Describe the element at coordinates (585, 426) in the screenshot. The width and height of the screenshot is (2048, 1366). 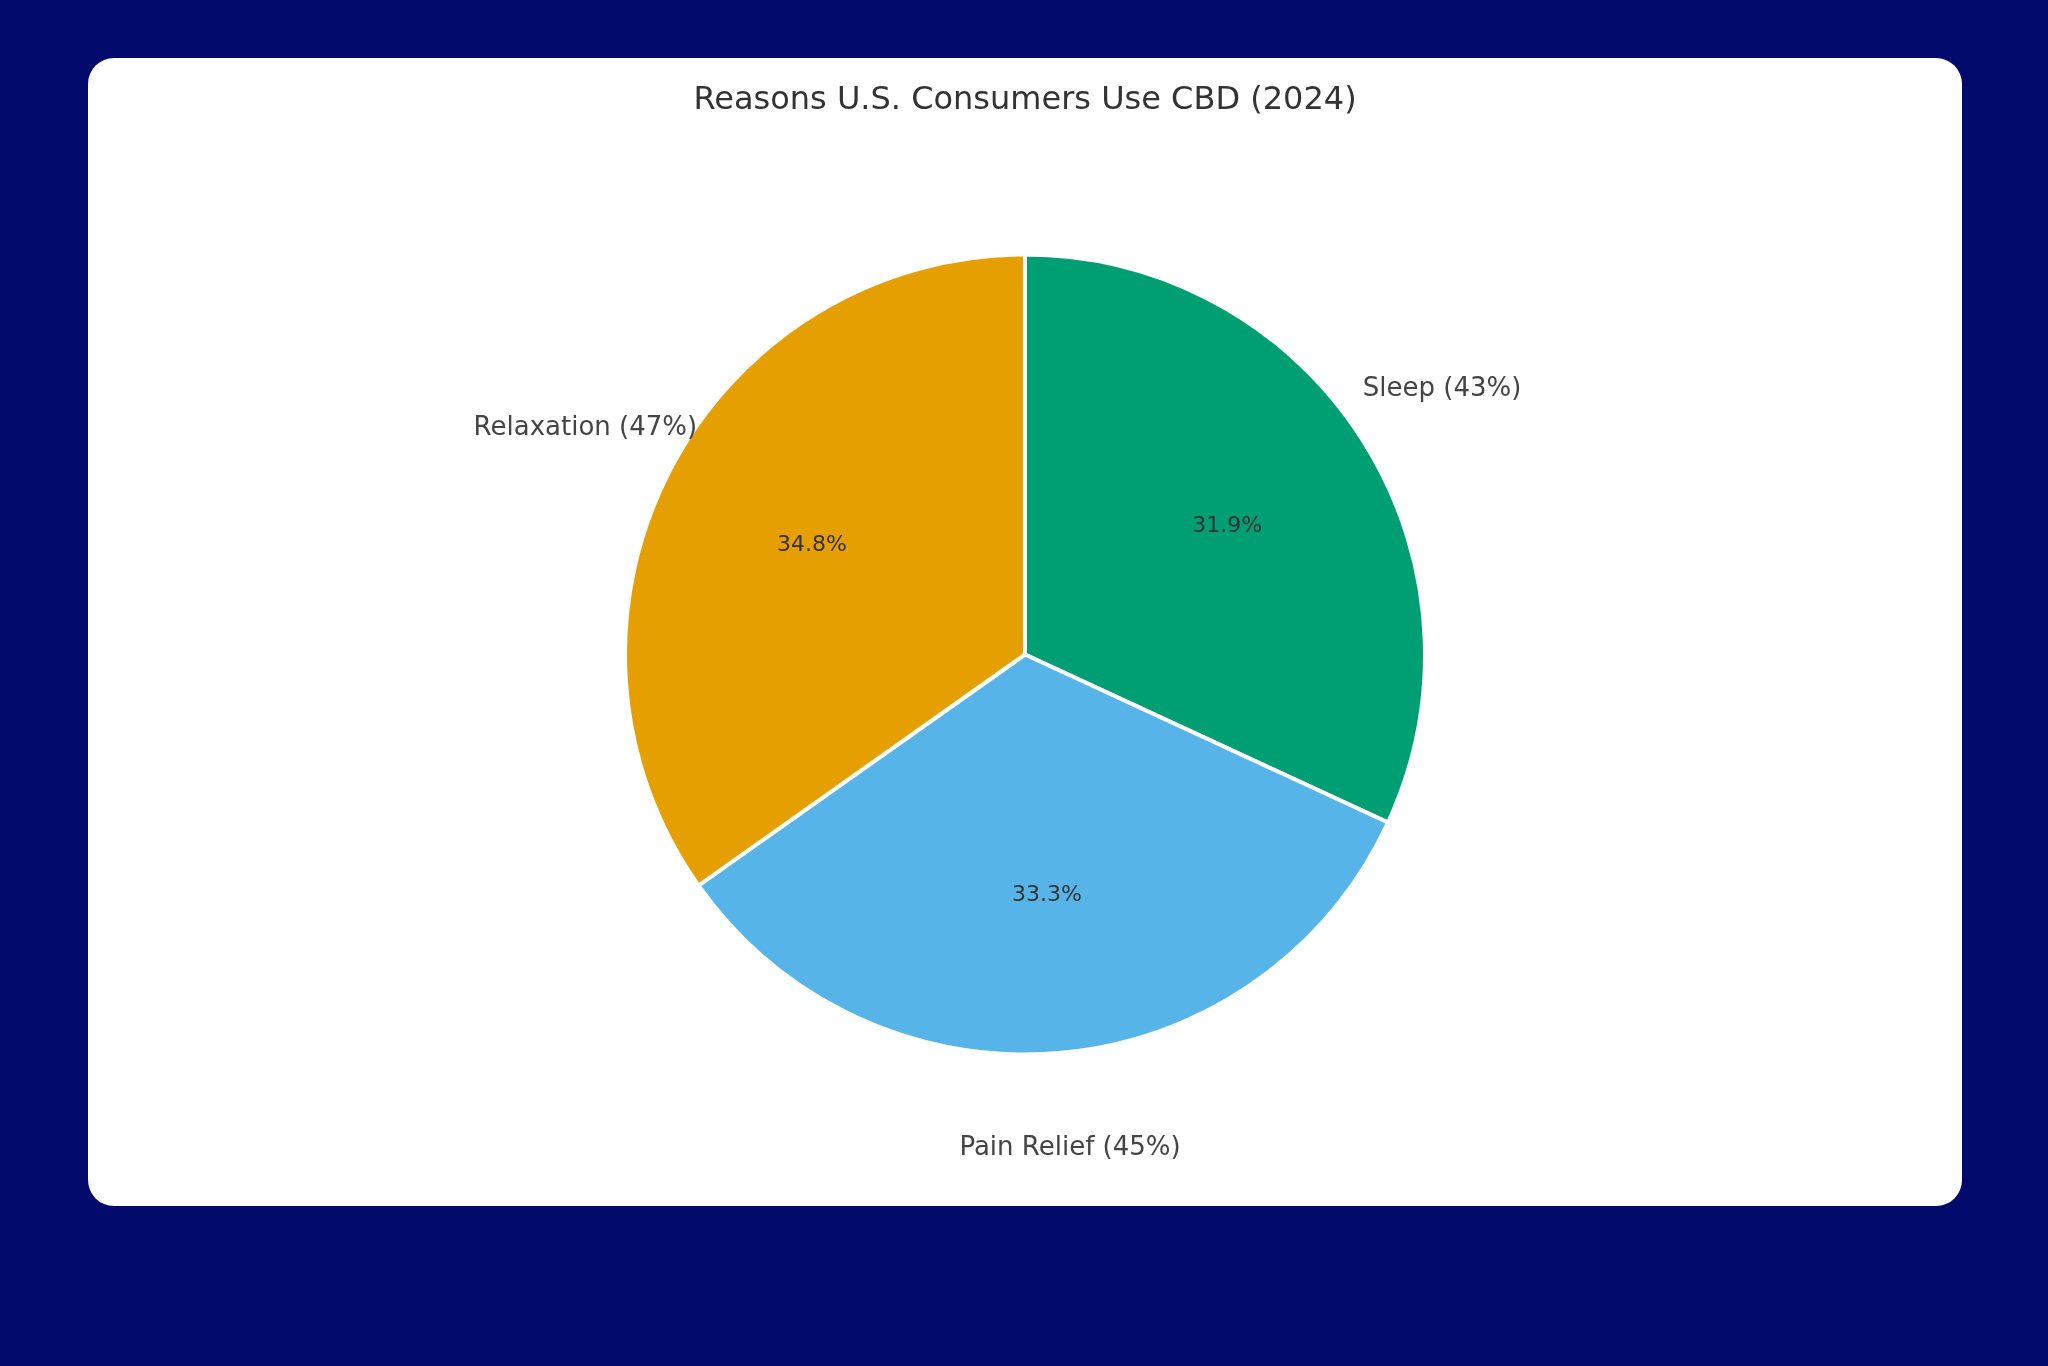
I see `slice-label: Relaxation (47%)` at that location.